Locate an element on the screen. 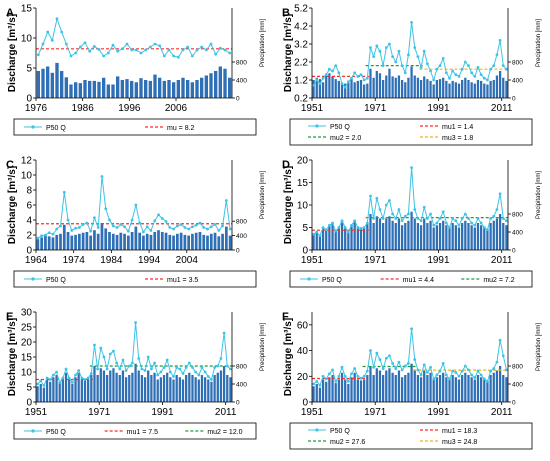 Image resolution: width=550 pixels, height=461 pixels. legend-box is located at coordinates (411, 132).